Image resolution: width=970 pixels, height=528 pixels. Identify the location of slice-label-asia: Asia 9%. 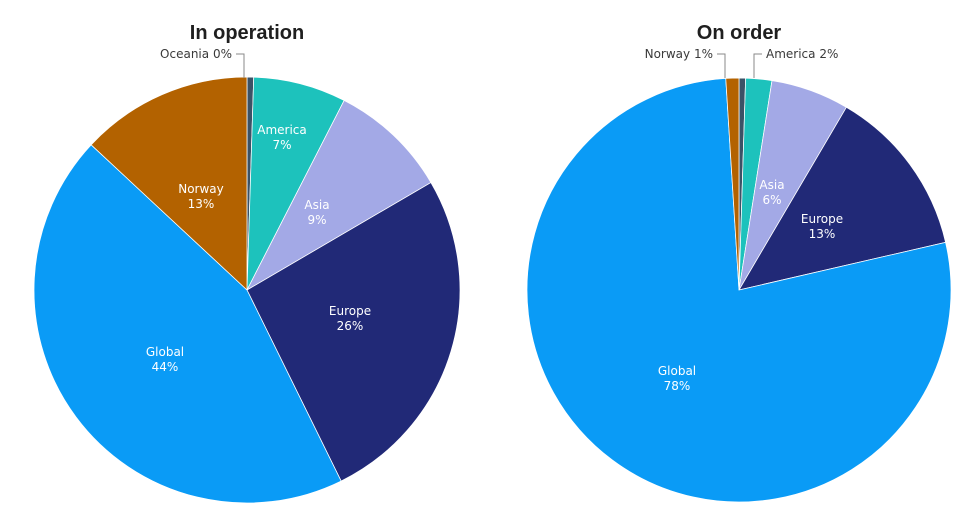
(316, 212).